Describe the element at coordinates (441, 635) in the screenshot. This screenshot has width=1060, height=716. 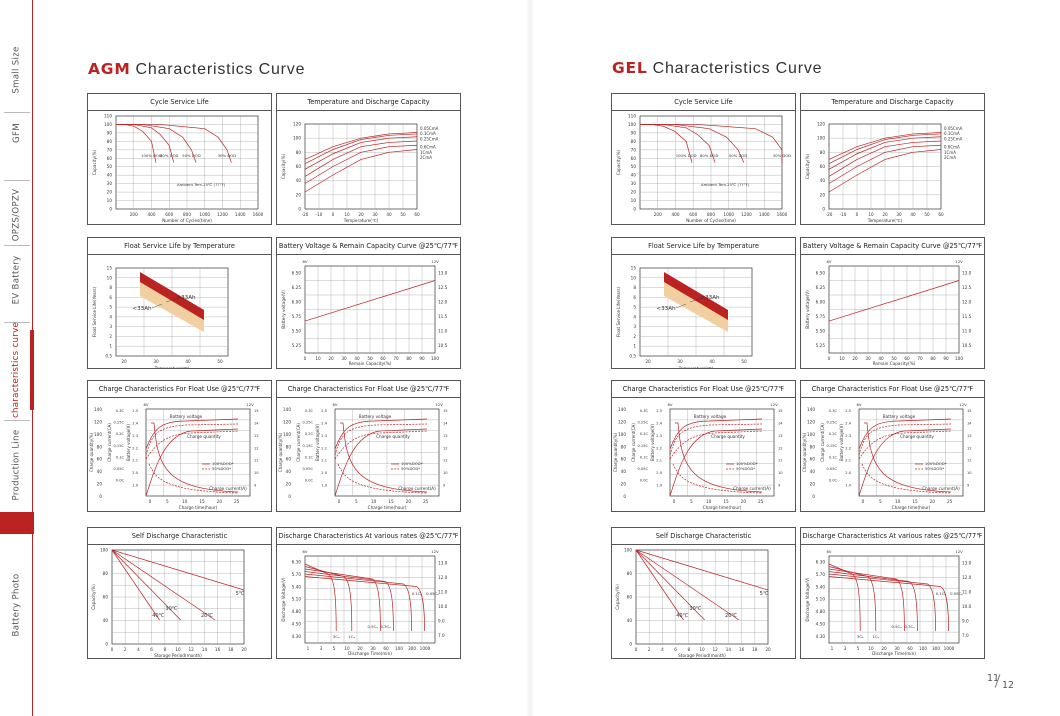
I see `tick-label: 7.0` at that location.